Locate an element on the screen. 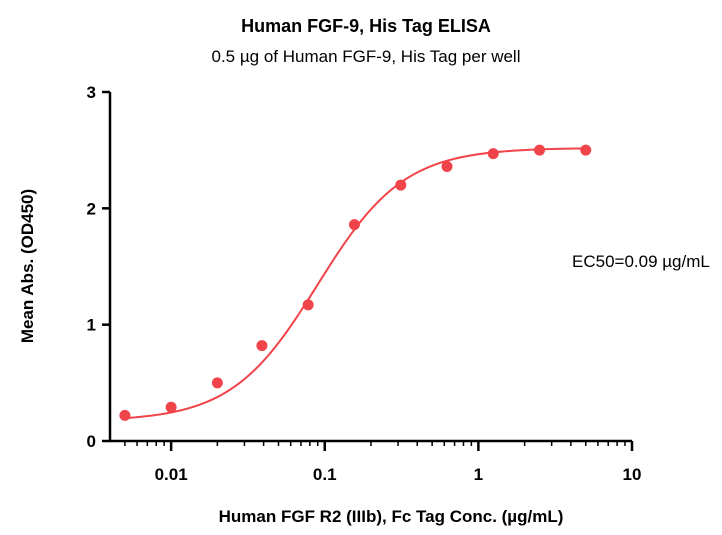  x-tick-label: 0.1 is located at coordinates (325, 474).